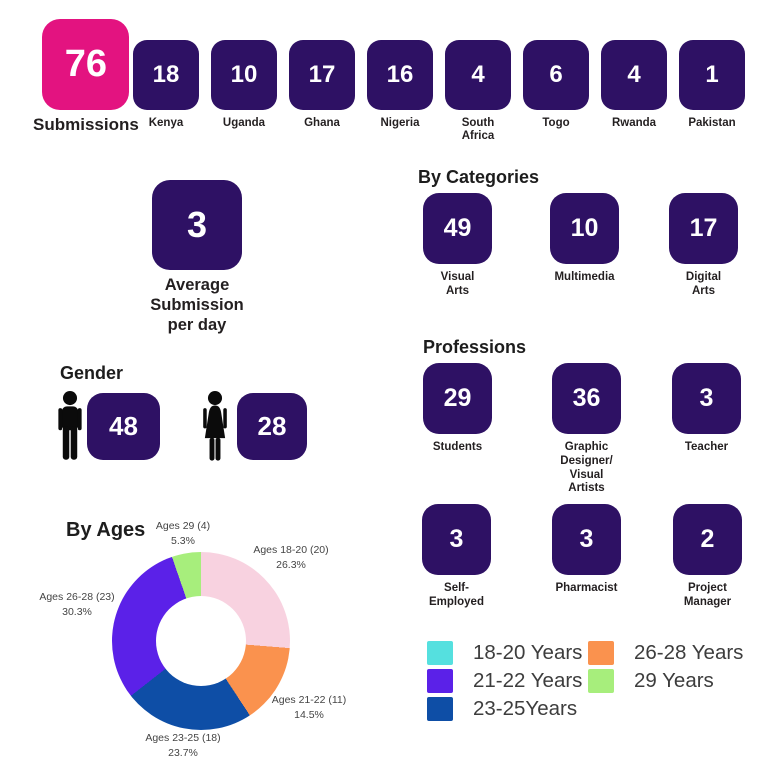 This screenshot has width=768, height=768. I want to click on donut-label-pct: 14.5%, so click(309, 714).